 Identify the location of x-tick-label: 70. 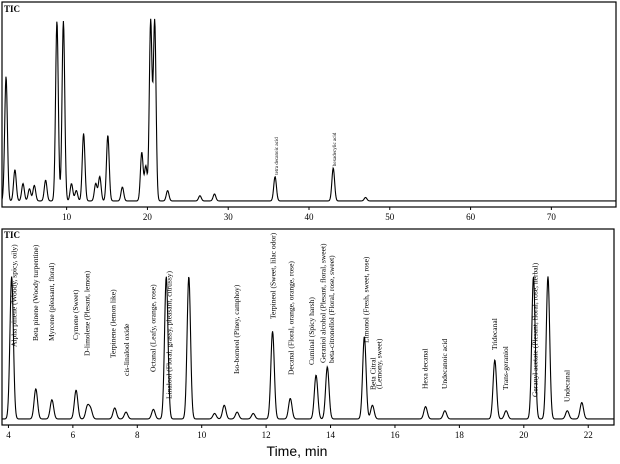
(552, 217).